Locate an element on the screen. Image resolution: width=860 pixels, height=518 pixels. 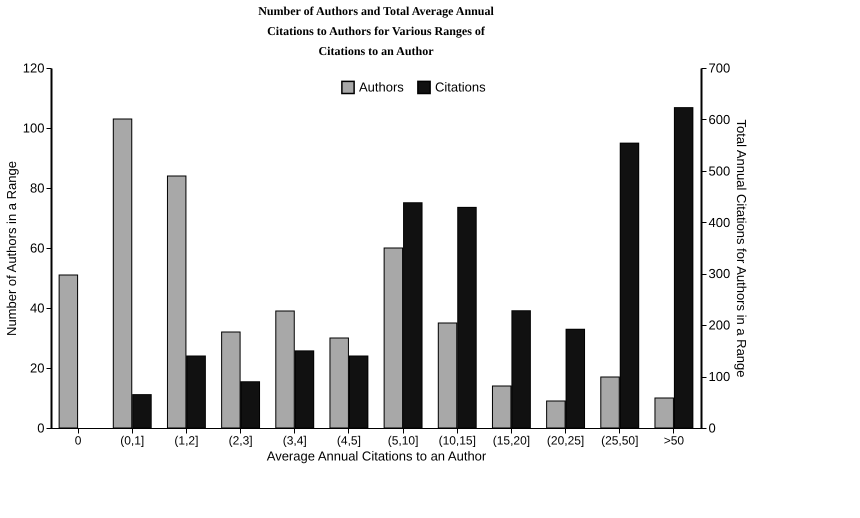
y2-tick-label: 200 is located at coordinates (719, 325).